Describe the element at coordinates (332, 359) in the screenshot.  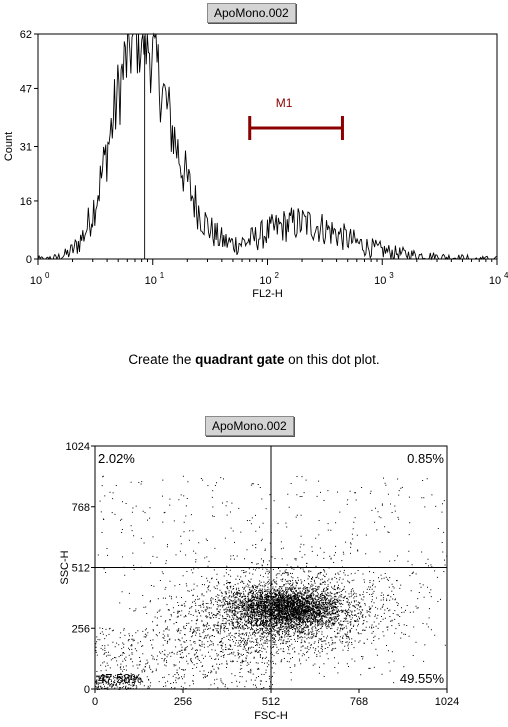
I see `instruction-suffix: on this dot plot.` at that location.